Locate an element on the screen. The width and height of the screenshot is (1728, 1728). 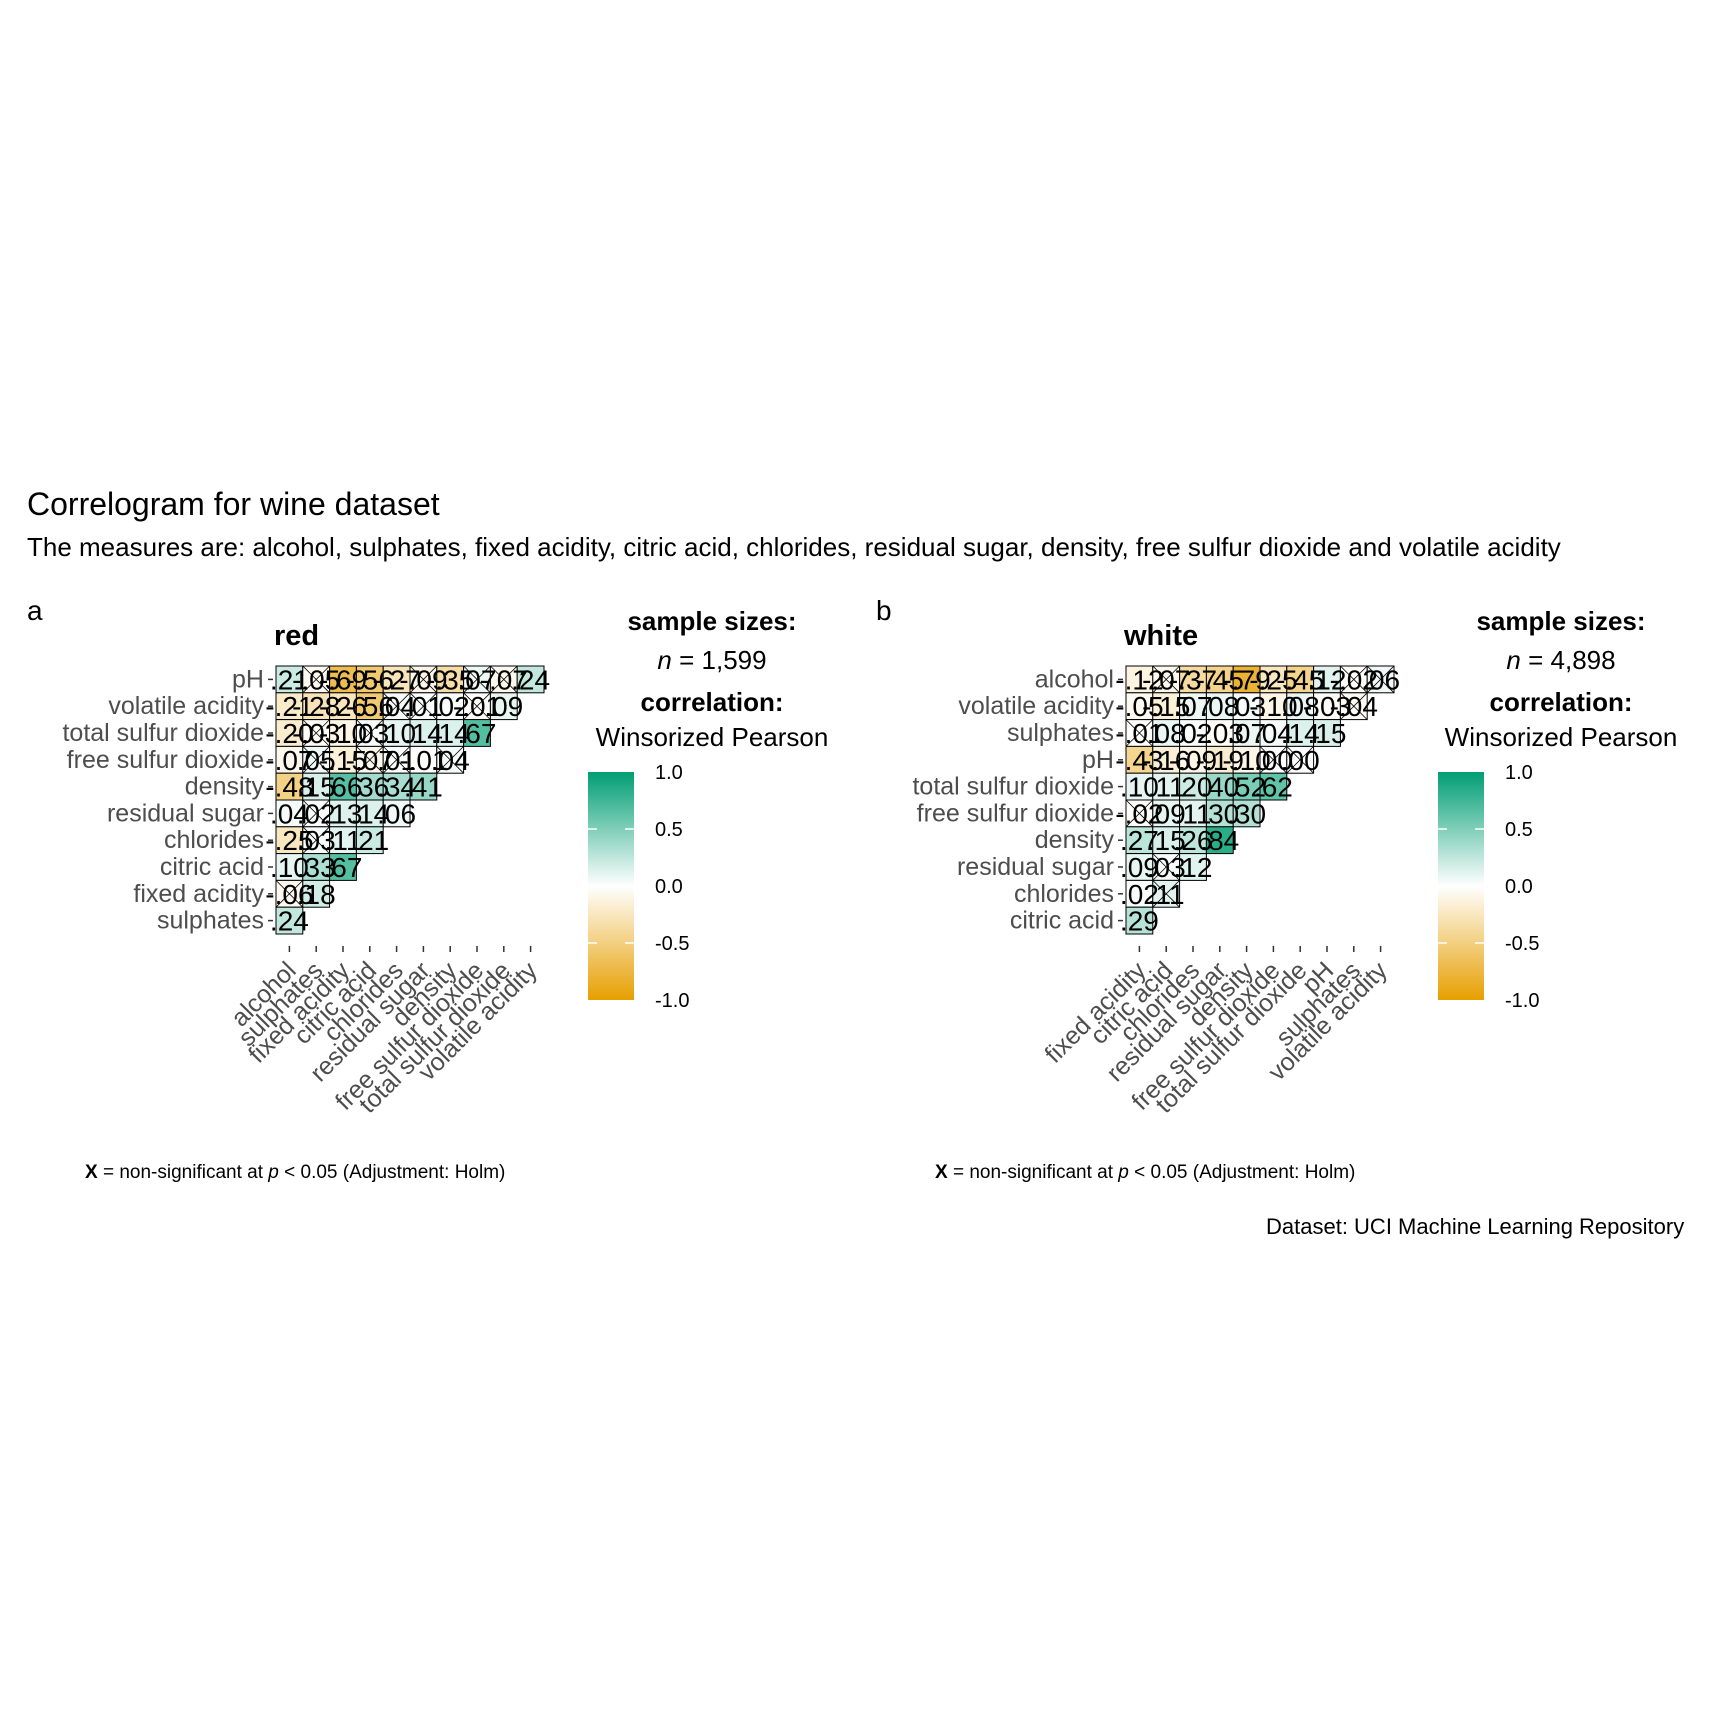
cell-label: -.35 is located at coordinates (450, 679).